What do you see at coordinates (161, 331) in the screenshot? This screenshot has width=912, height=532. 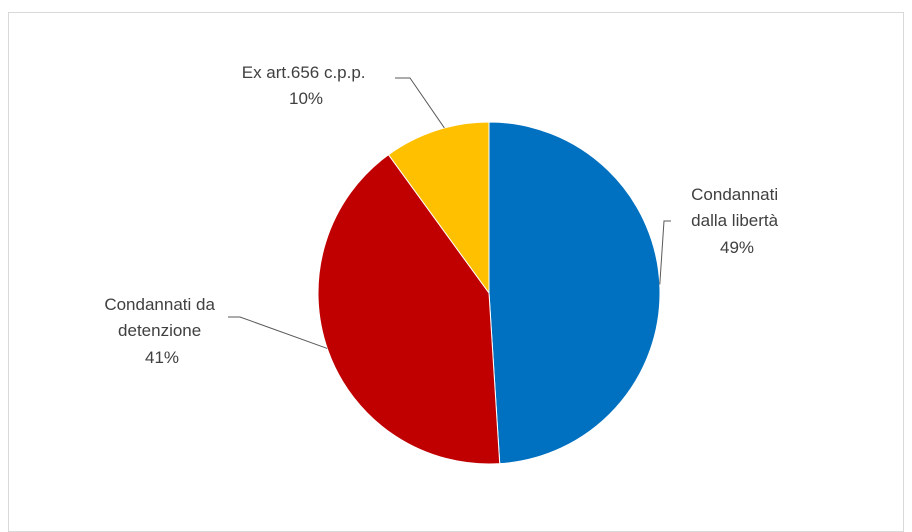 I see `slice-label-condannati-detenzione: Condannati da detenzione 41%` at bounding box center [161, 331].